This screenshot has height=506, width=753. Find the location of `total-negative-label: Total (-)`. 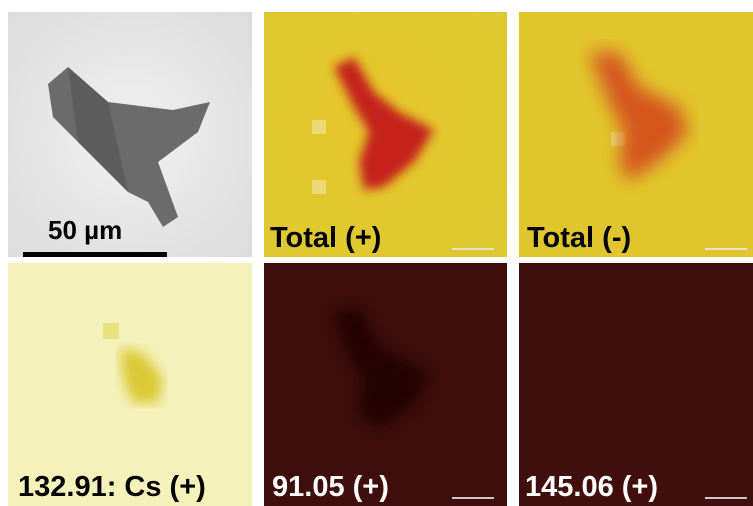

total-negative-label: Total (-) is located at coordinates (579, 238).